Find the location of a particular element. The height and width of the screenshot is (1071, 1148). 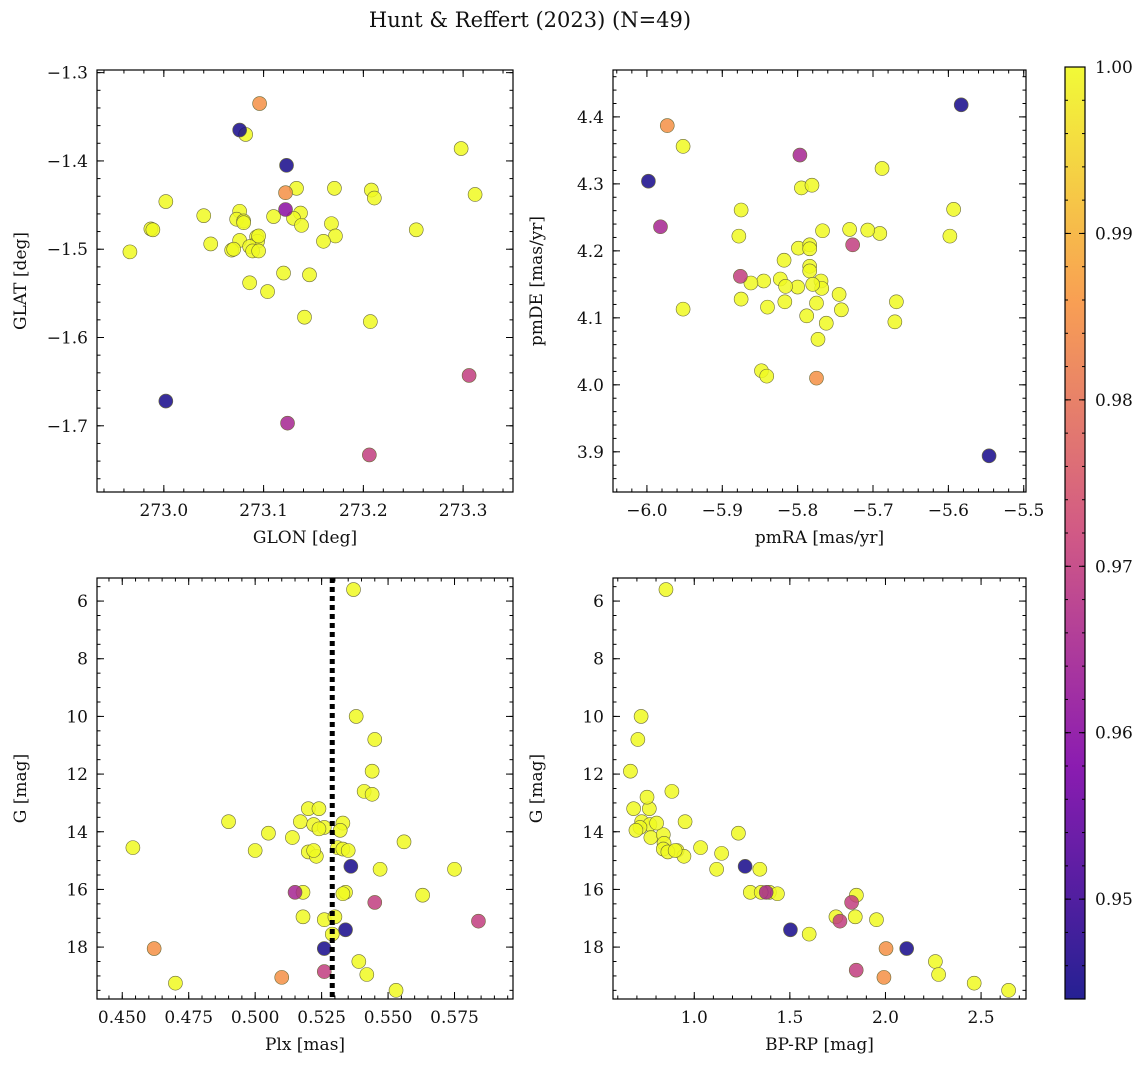

x-axis-label: Plx [mas] is located at coordinates (305, 1045).